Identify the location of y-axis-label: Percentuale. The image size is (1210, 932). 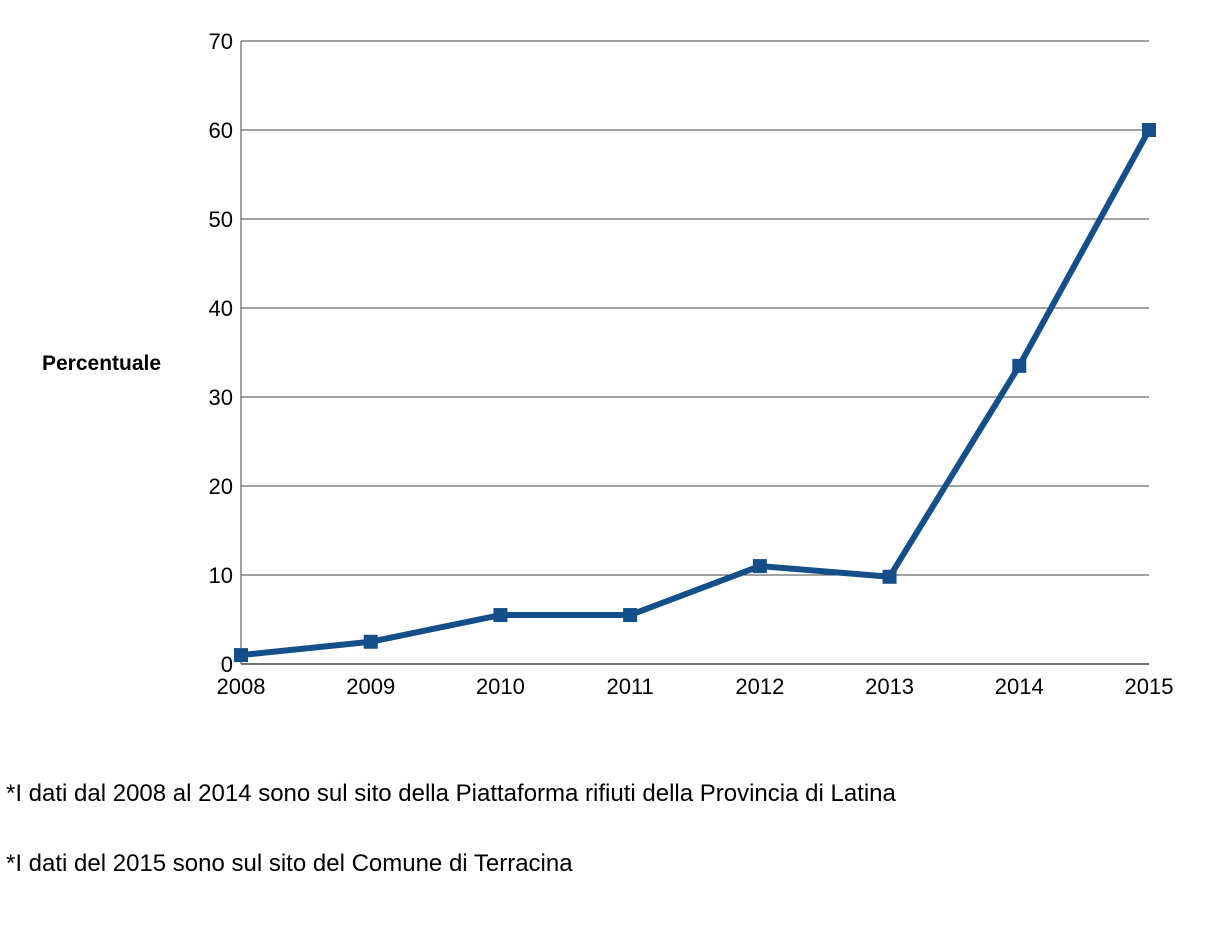
(101, 363).